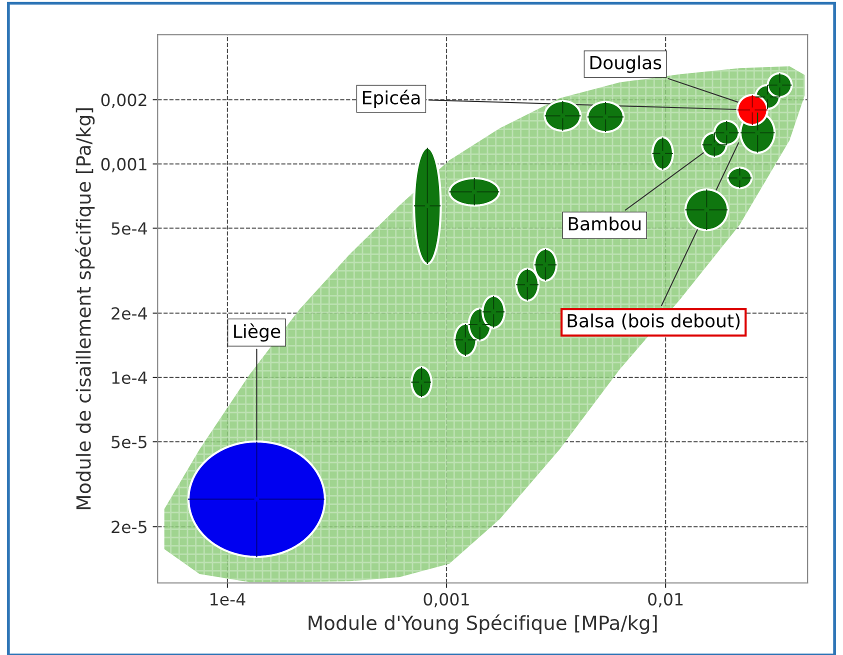 The width and height of the screenshot is (843, 655). Describe the element at coordinates (482, 624) in the screenshot. I see `x-axis-title: Module d'Young Spécifique [MPa/kg]` at that location.